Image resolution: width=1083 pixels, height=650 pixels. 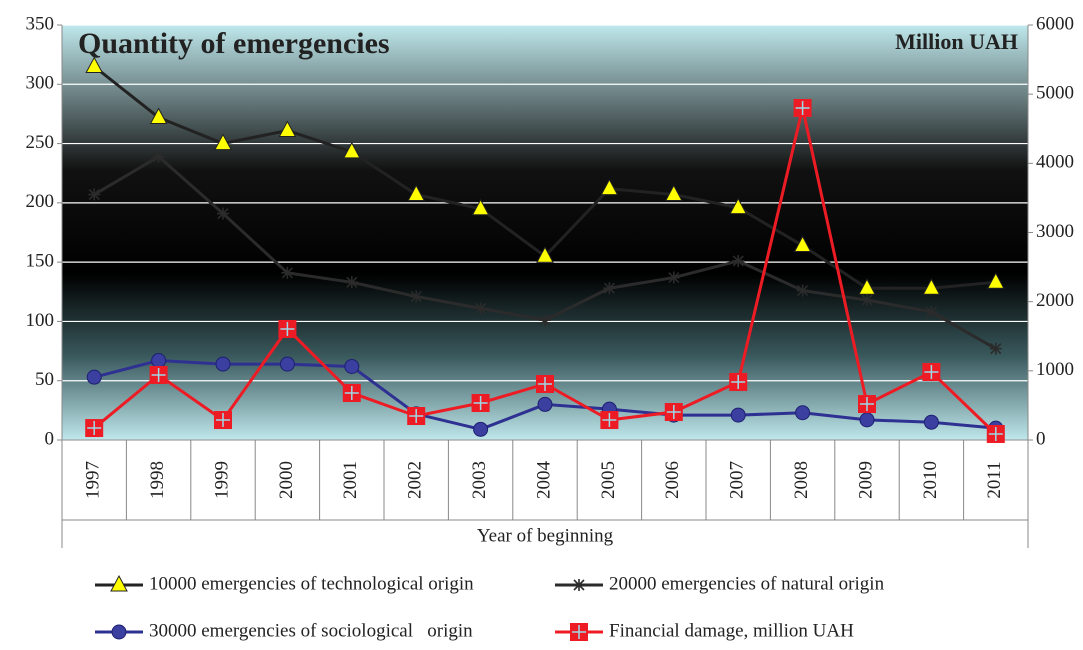 What do you see at coordinates (350, 480) in the screenshot?
I see `x-tick-label: 2001` at bounding box center [350, 480].